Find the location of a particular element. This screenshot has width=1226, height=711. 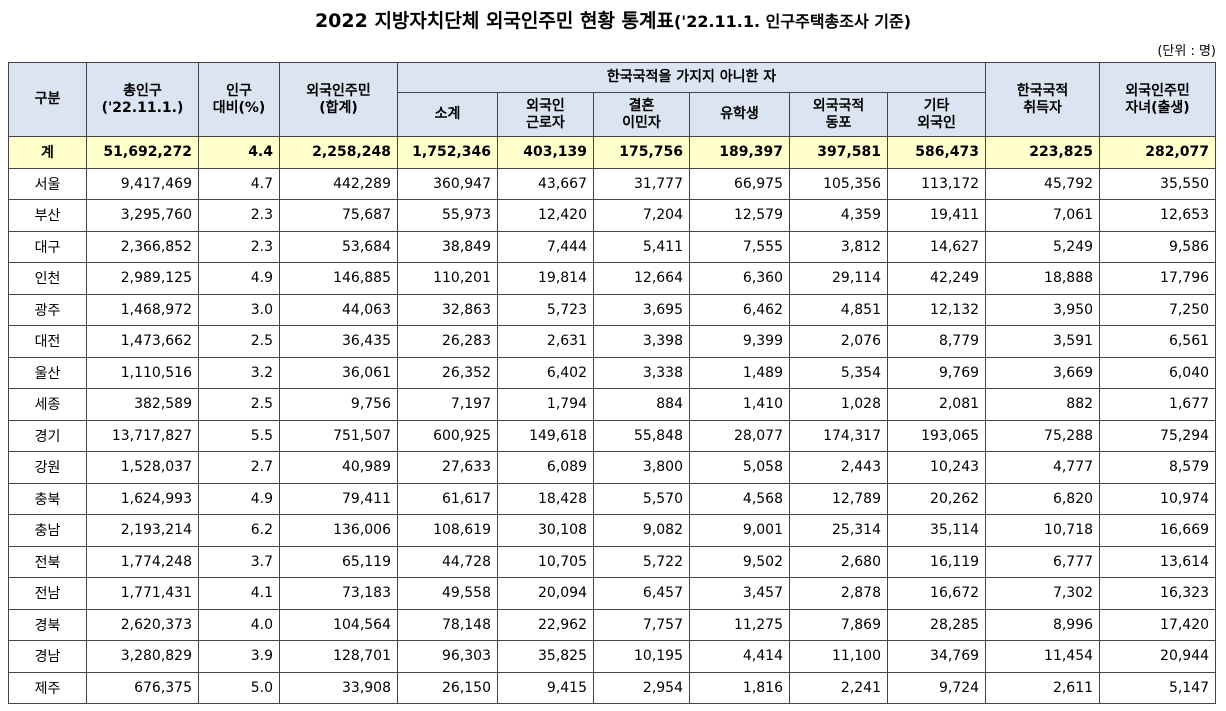

table-cell: 18,428 is located at coordinates (545, 498).